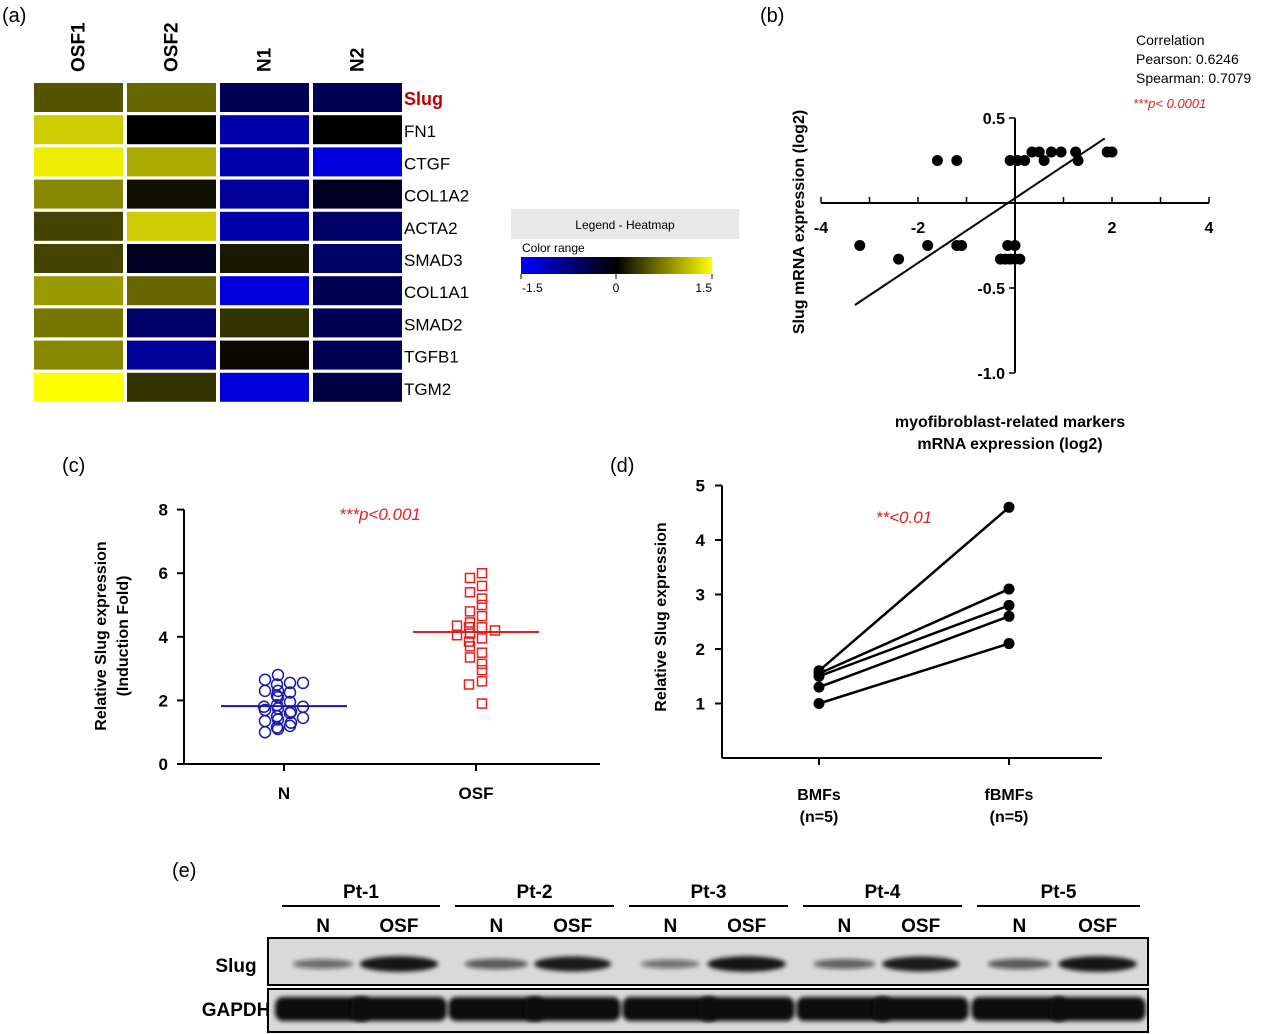  What do you see at coordinates (14, 16) in the screenshot?
I see `panel-label-a: (a)` at bounding box center [14, 16].